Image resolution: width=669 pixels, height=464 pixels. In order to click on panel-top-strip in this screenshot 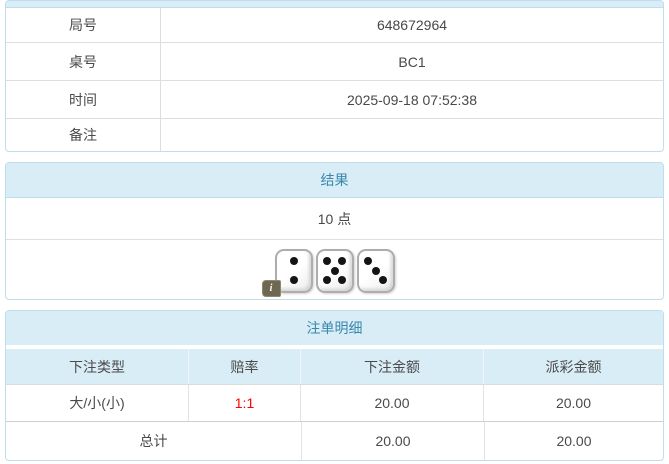, I will do `click(334, 4)`.